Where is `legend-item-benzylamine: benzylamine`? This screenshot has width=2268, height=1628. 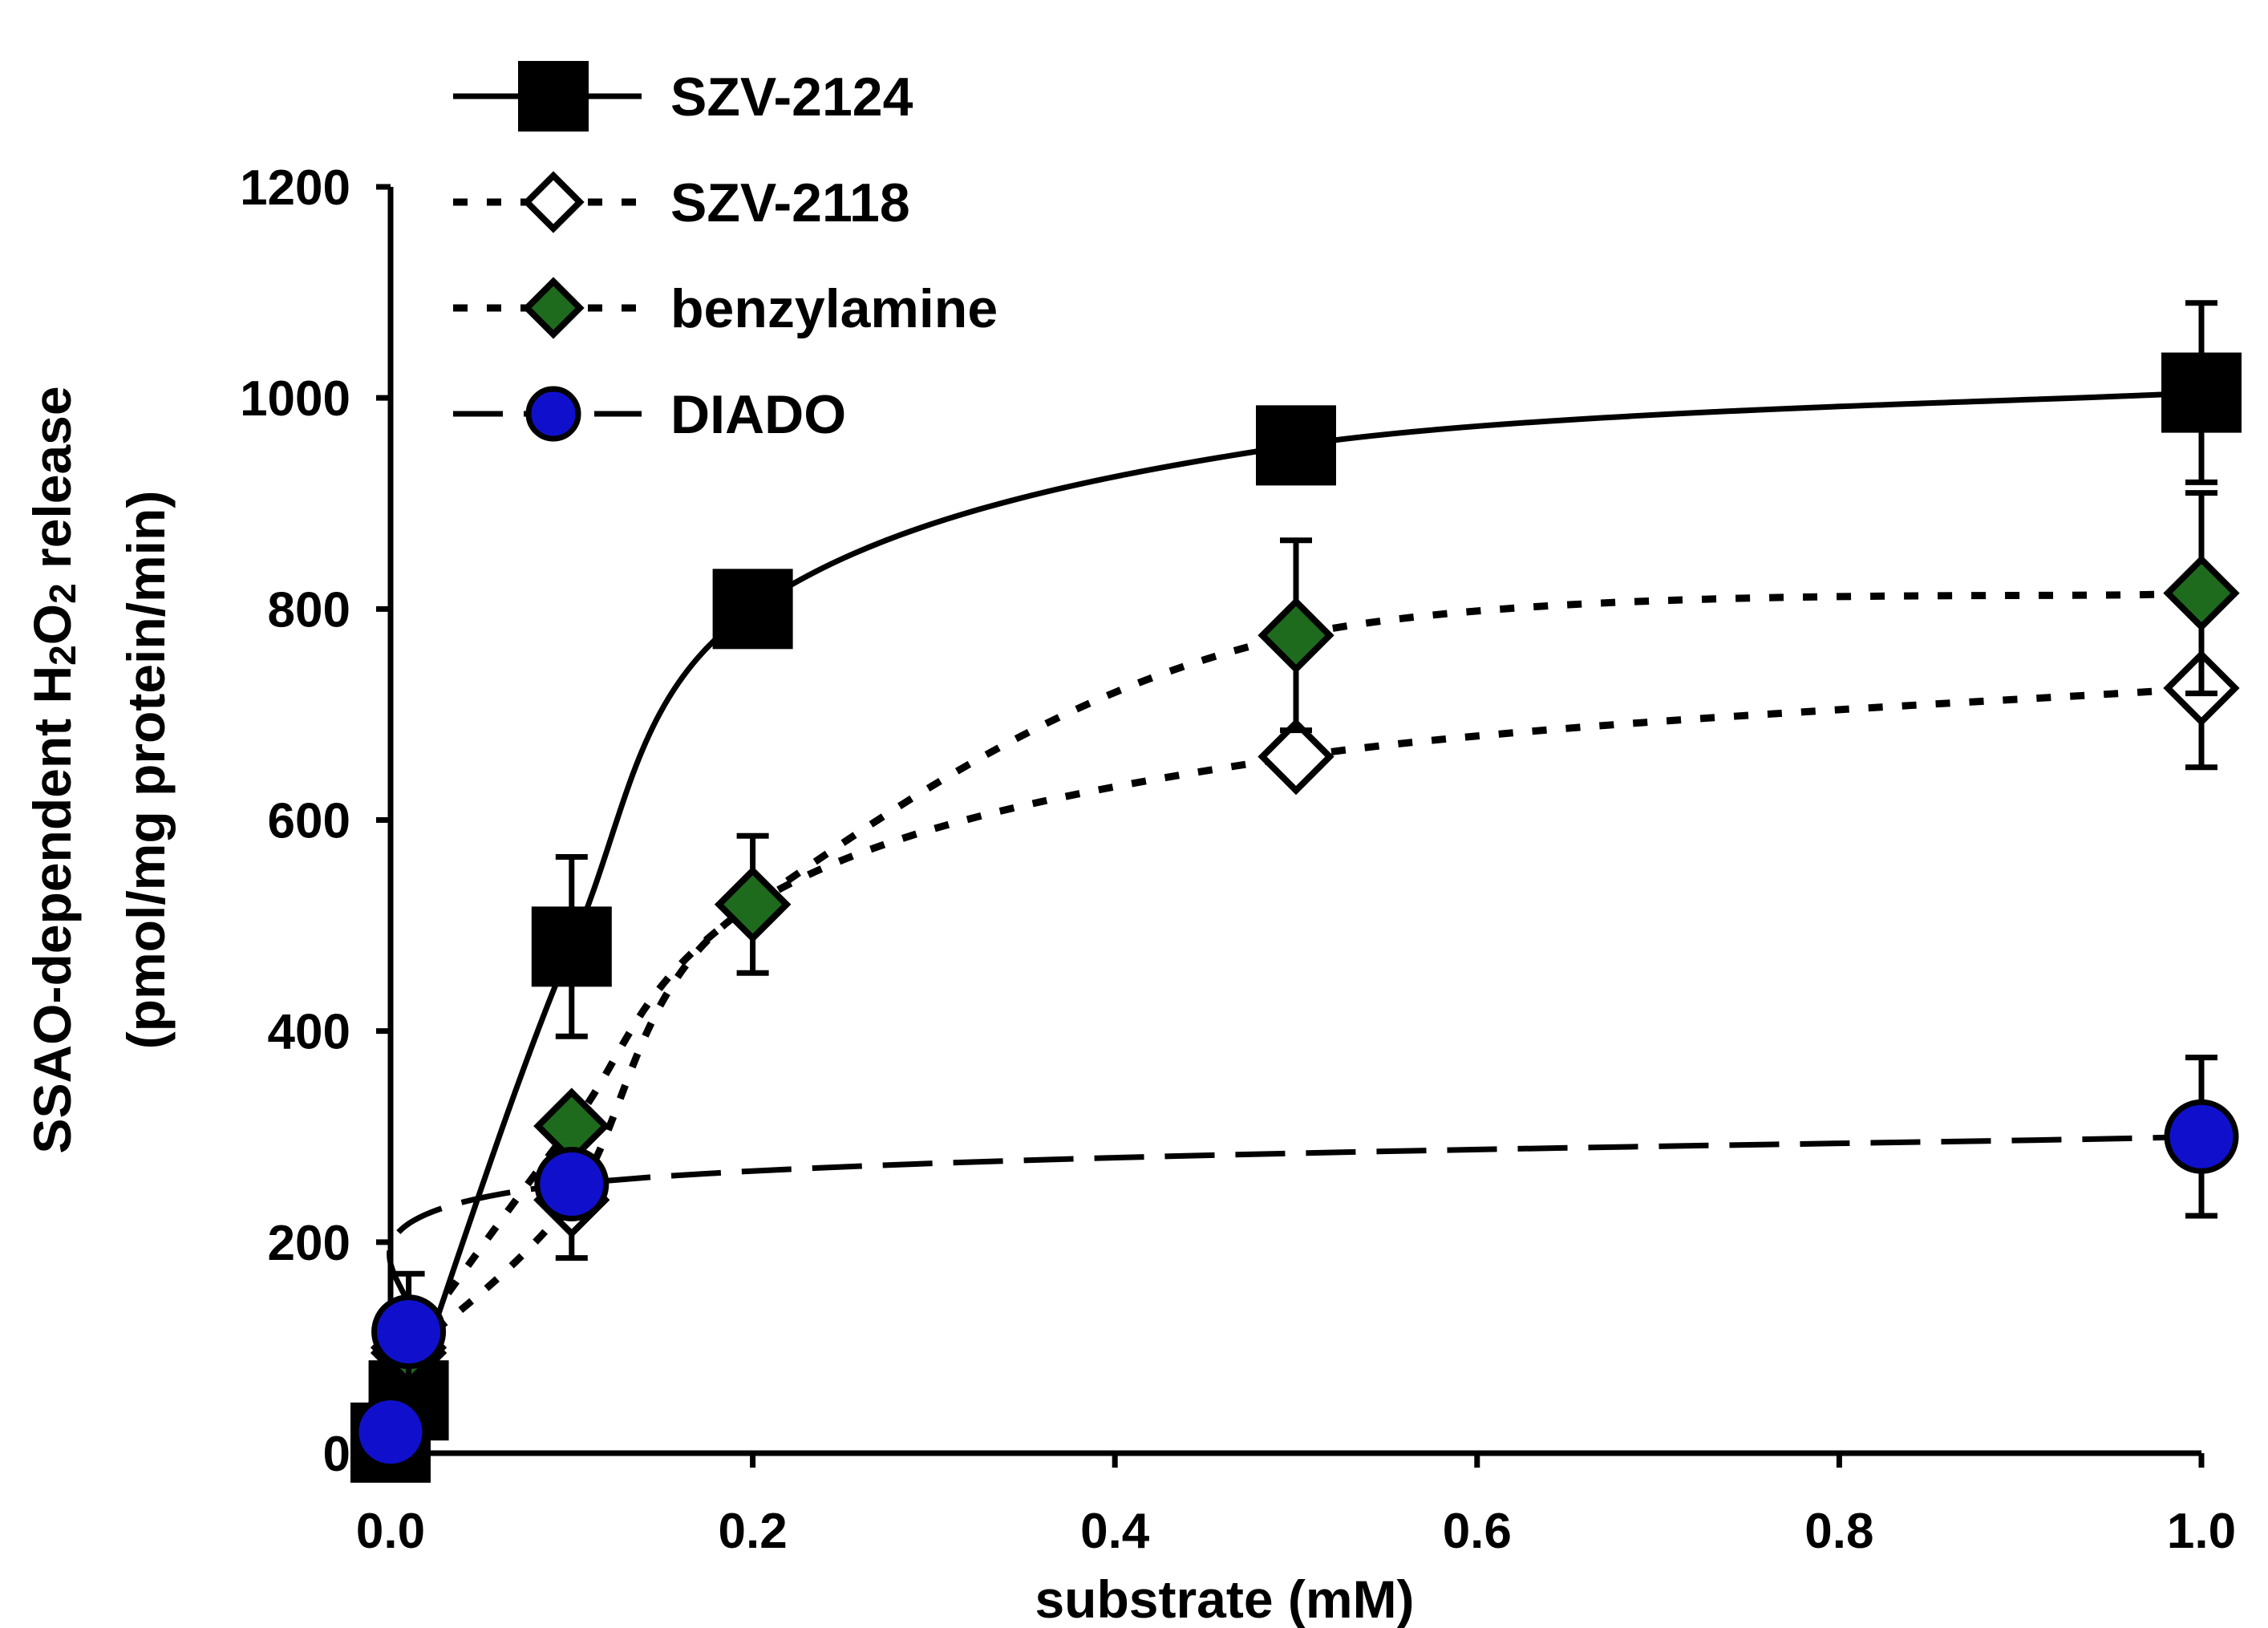
legend-item-benzylamine: benzylamine is located at coordinates (725, 308).